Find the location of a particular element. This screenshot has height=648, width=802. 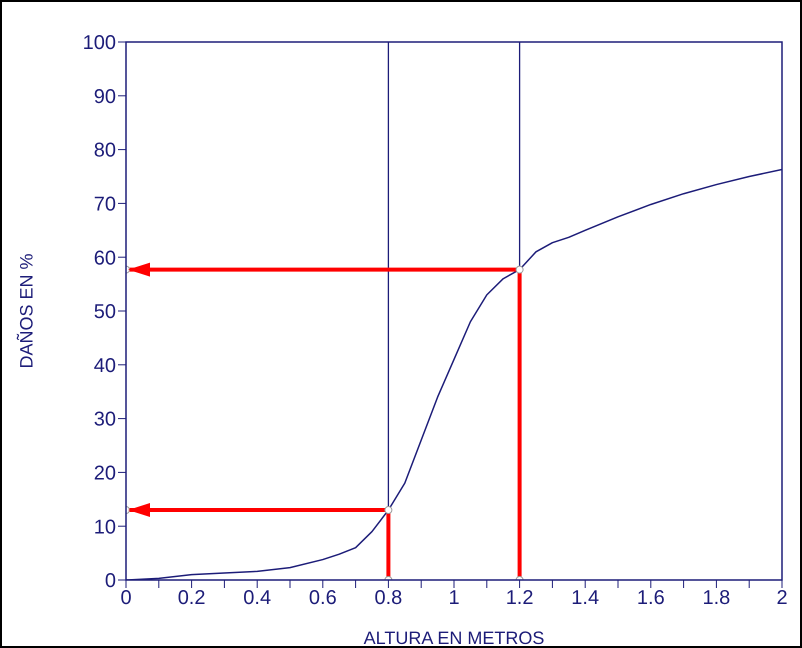

y-axis-title: DAÑOS EN % is located at coordinates (26, 311).